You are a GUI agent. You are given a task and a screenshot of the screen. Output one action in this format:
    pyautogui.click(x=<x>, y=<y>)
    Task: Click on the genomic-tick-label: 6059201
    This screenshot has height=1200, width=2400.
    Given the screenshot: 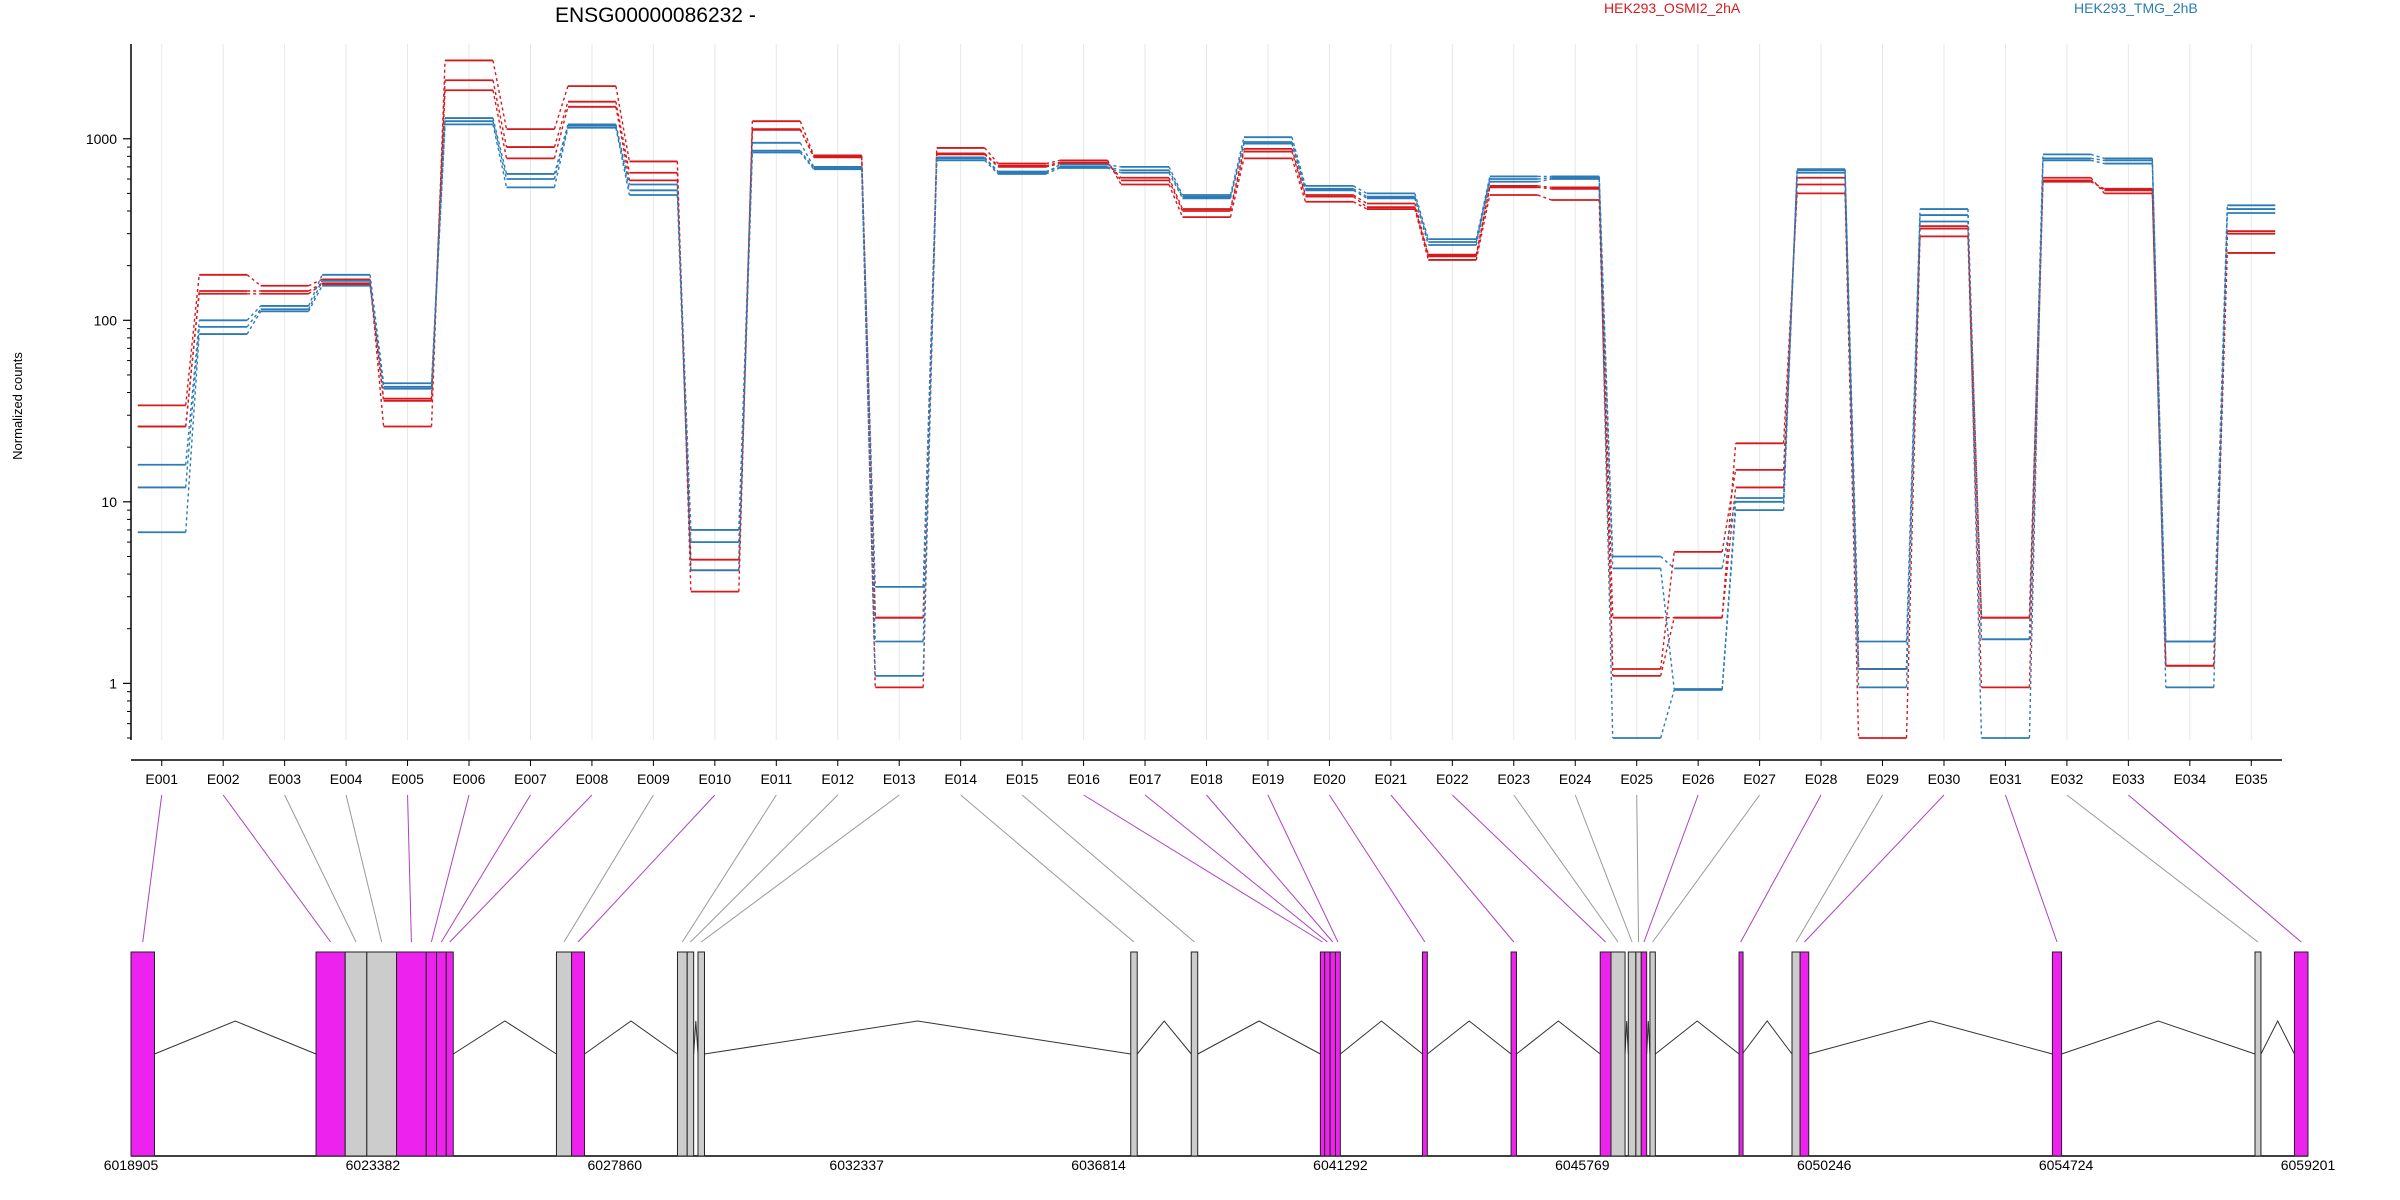 What is the action you would take?
    pyautogui.click(x=2308, y=1165)
    